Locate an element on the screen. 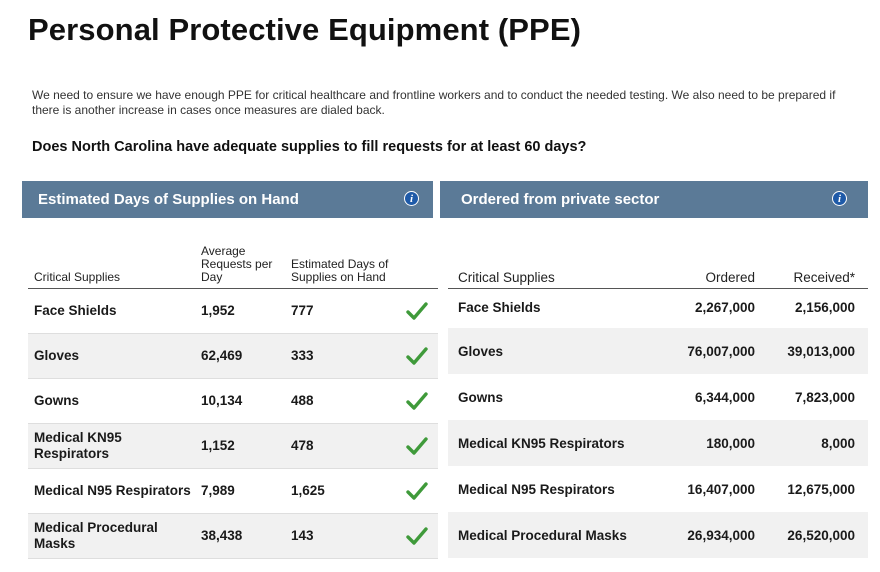 The width and height of the screenshot is (880, 572). ordered-amount: 26,934,000 is located at coordinates (721, 535).